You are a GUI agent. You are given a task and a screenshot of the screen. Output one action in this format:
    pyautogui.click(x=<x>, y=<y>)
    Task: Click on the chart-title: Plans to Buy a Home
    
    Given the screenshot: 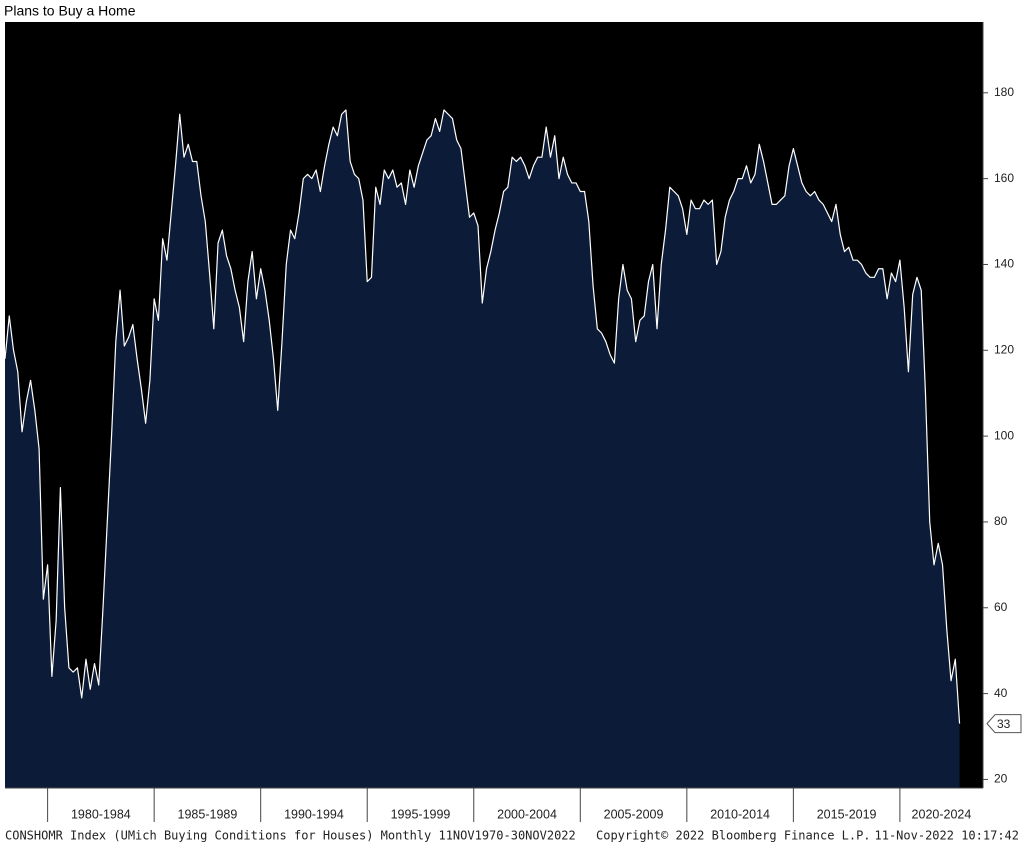 What is the action you would take?
    pyautogui.click(x=70, y=11)
    